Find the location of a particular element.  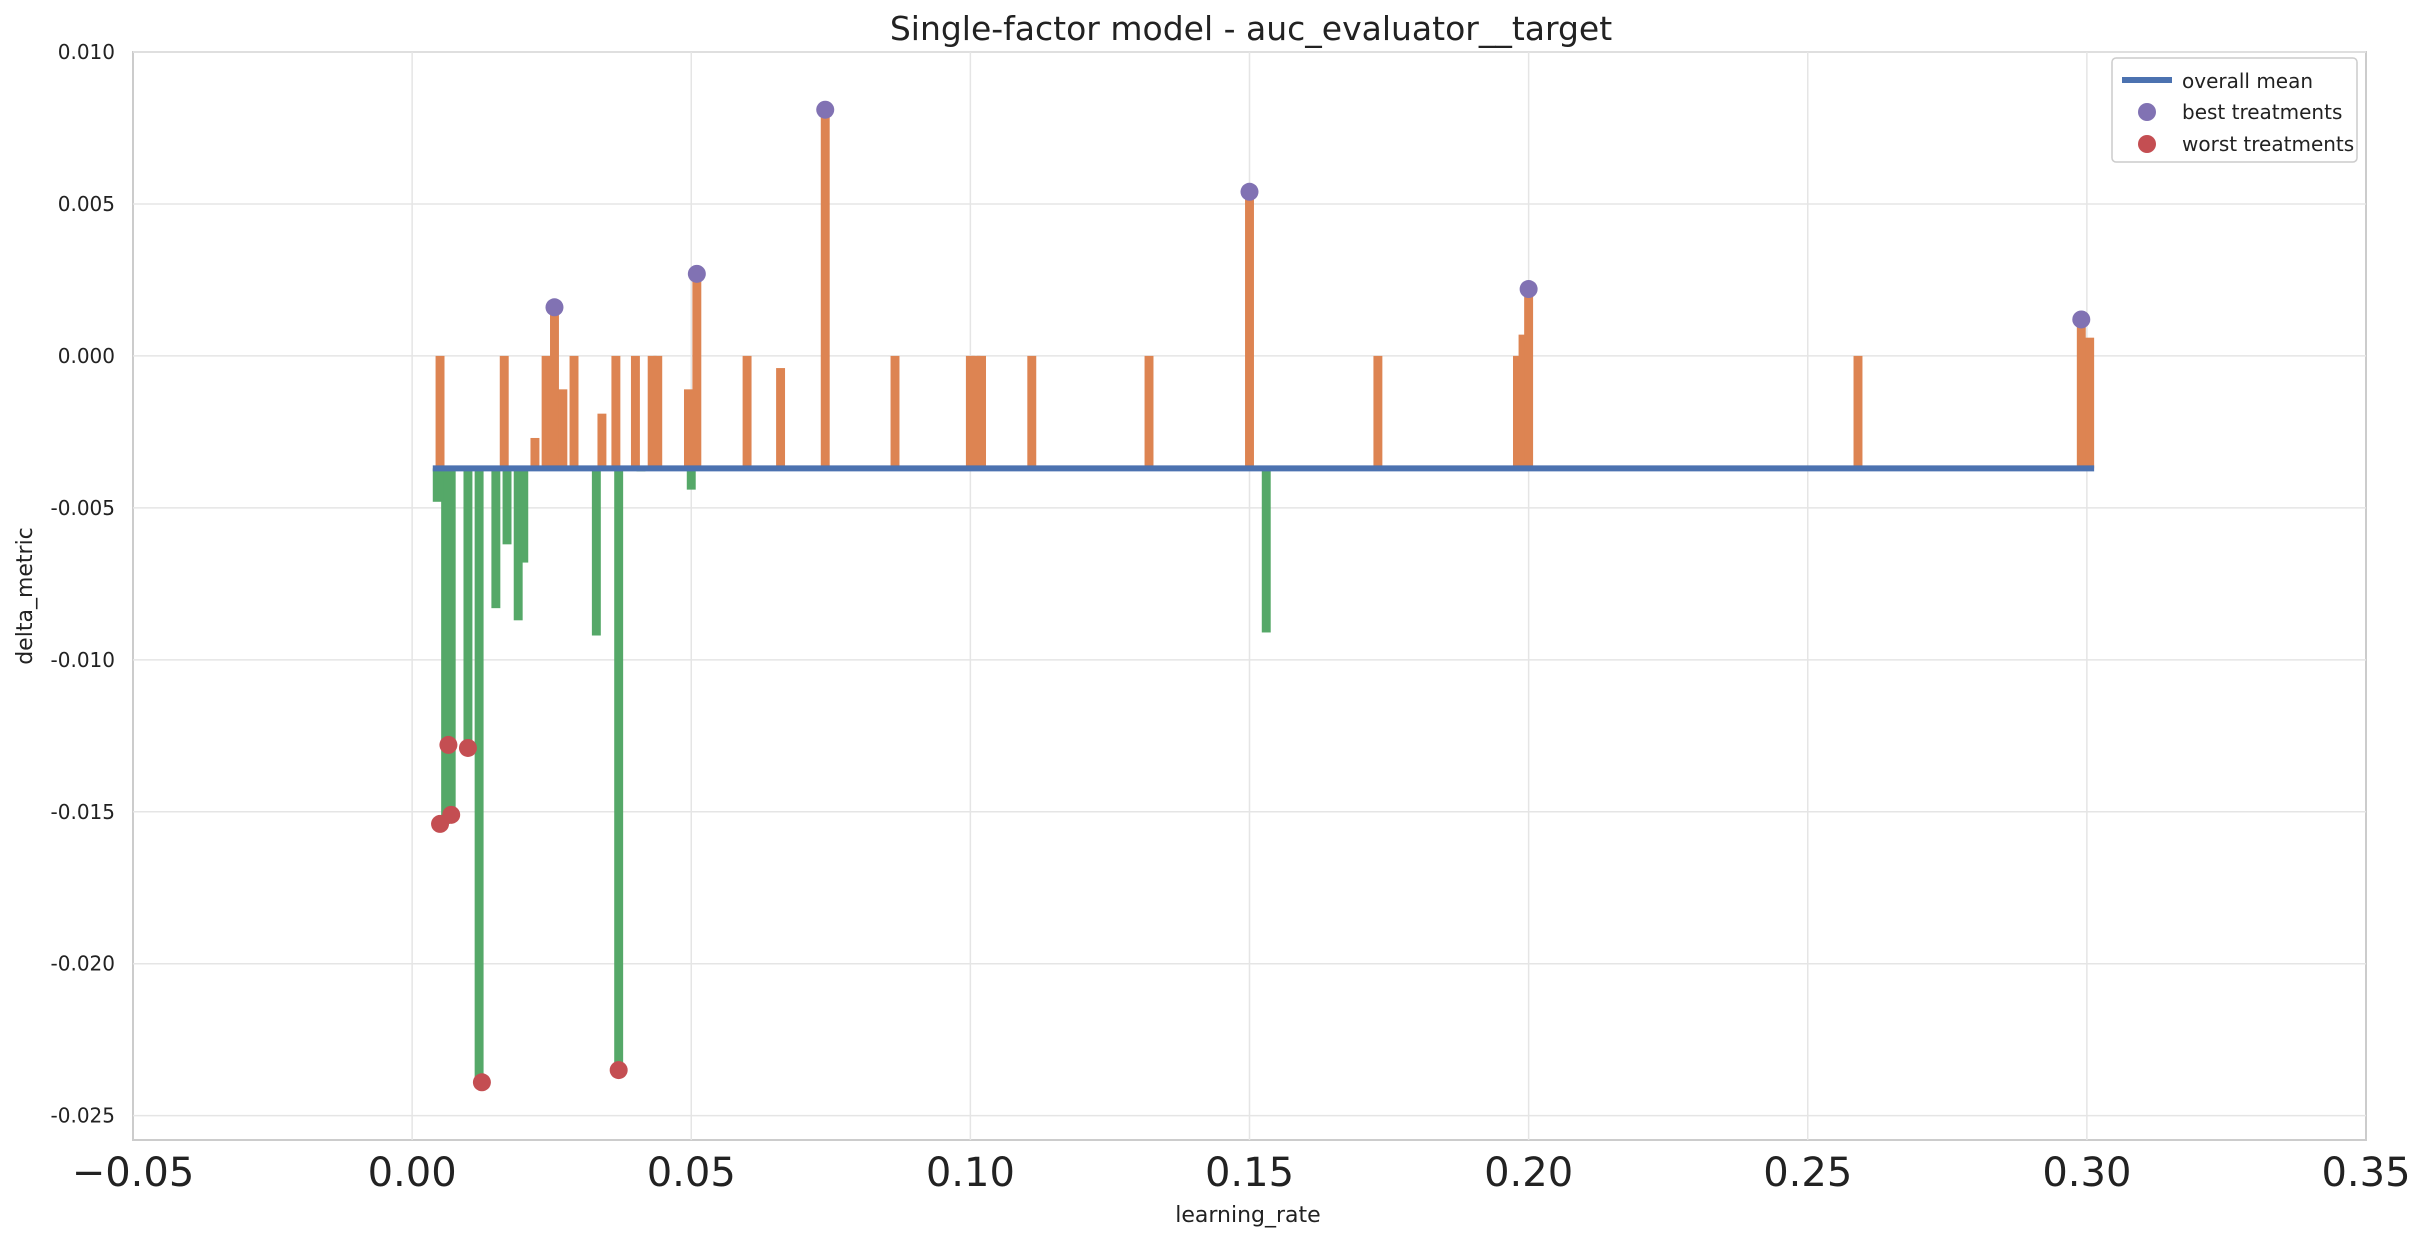

y-tick-label: -0.010 is located at coordinates (83, 660).